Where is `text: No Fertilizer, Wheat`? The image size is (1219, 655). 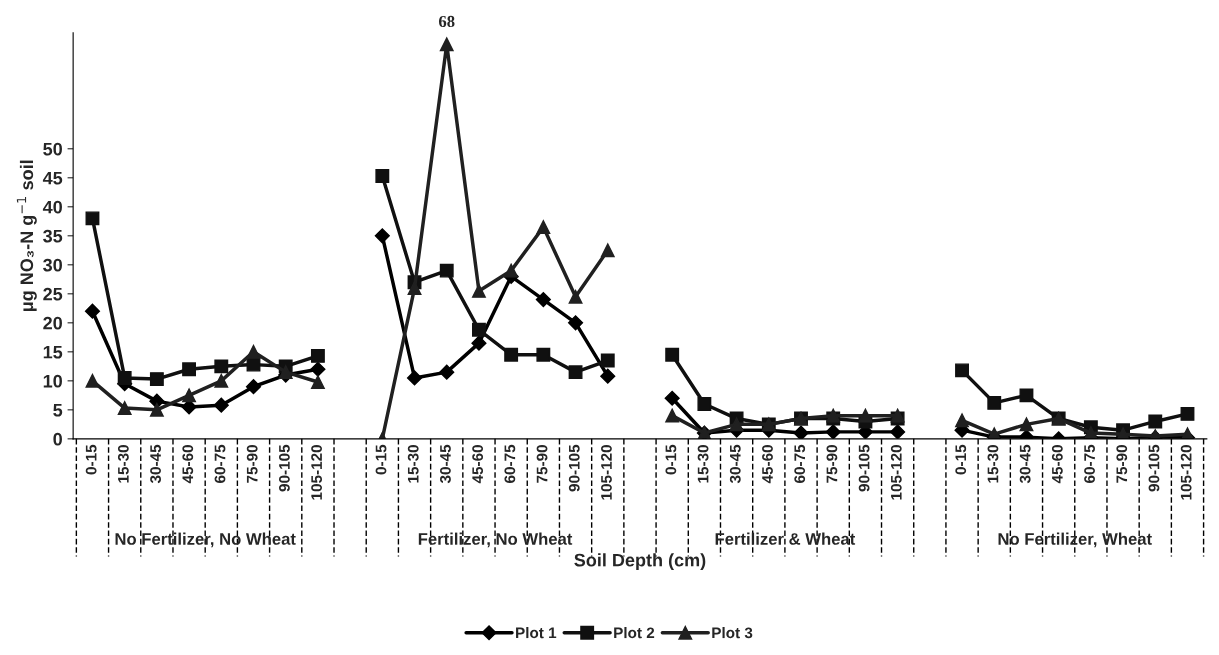 text: No Fertilizer, Wheat is located at coordinates (1075, 540).